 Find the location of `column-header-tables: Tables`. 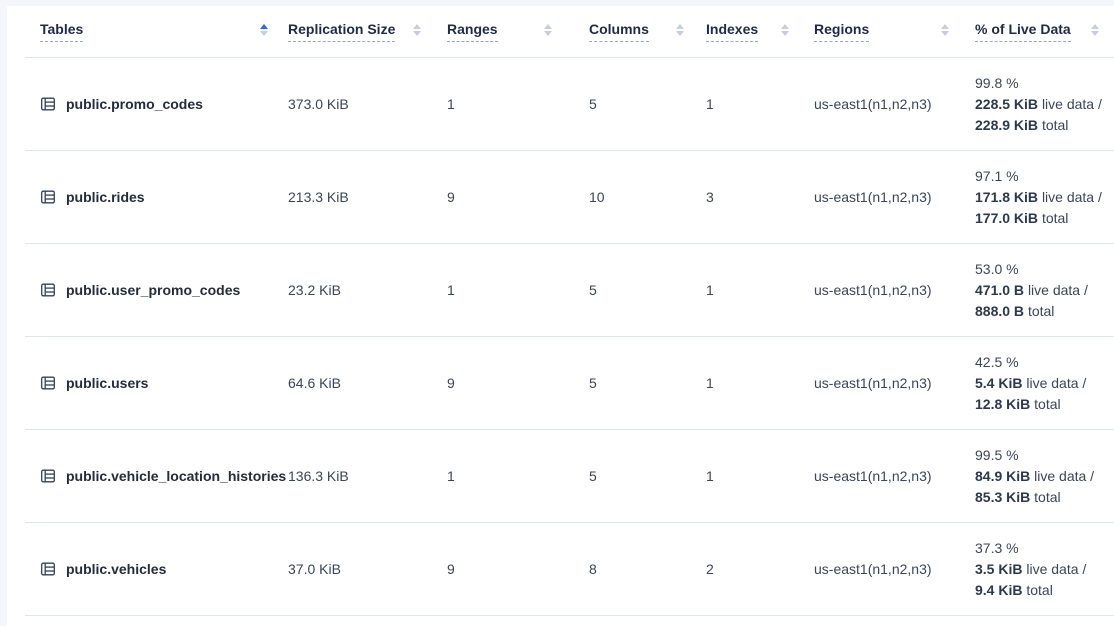

column-header-tables: Tables is located at coordinates (156, 31).